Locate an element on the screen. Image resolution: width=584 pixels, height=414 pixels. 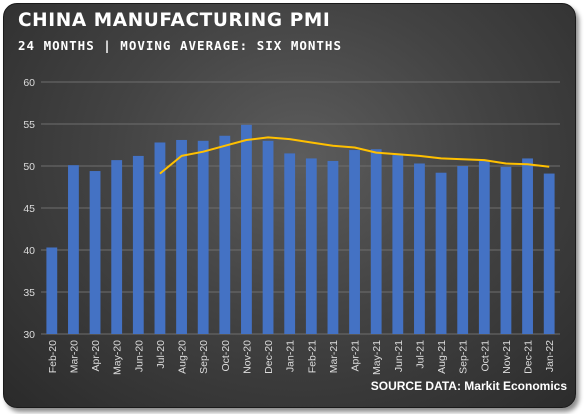
x-tick-label-Jan-21: Jan-21 is located at coordinates (291, 356).